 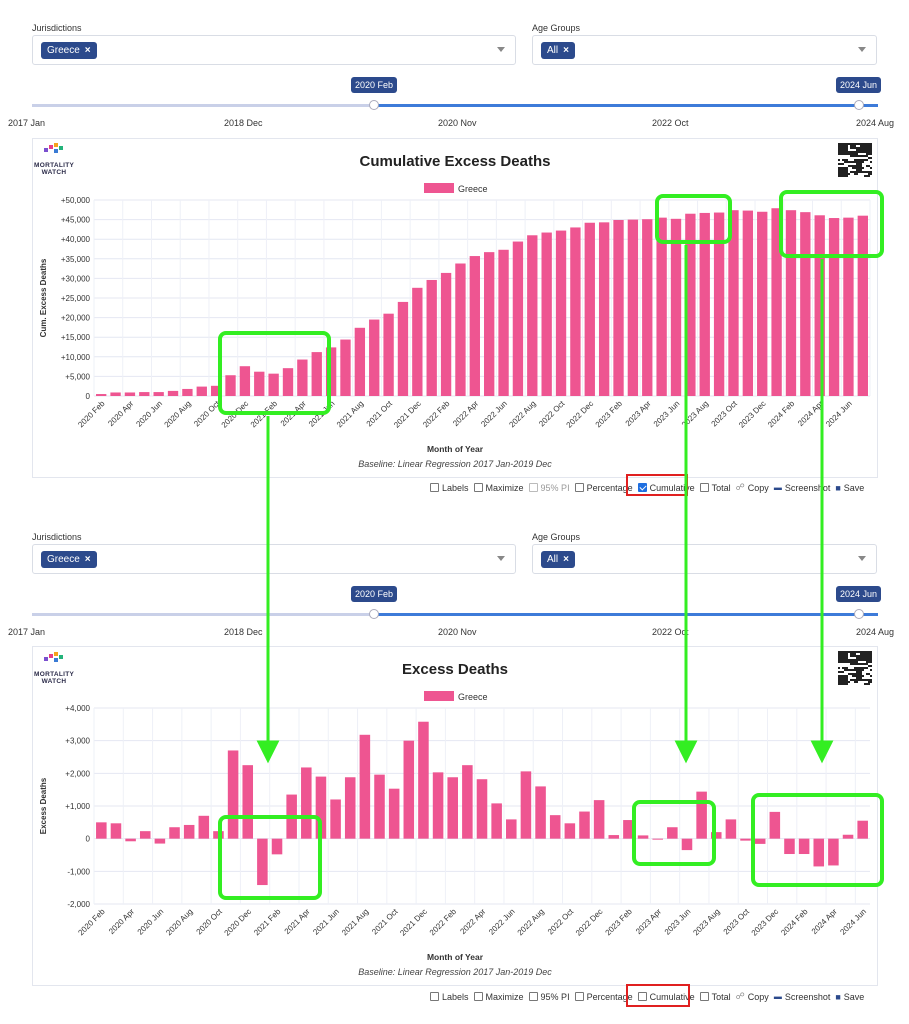 I want to click on option-label: Total, so click(x=721, y=487).